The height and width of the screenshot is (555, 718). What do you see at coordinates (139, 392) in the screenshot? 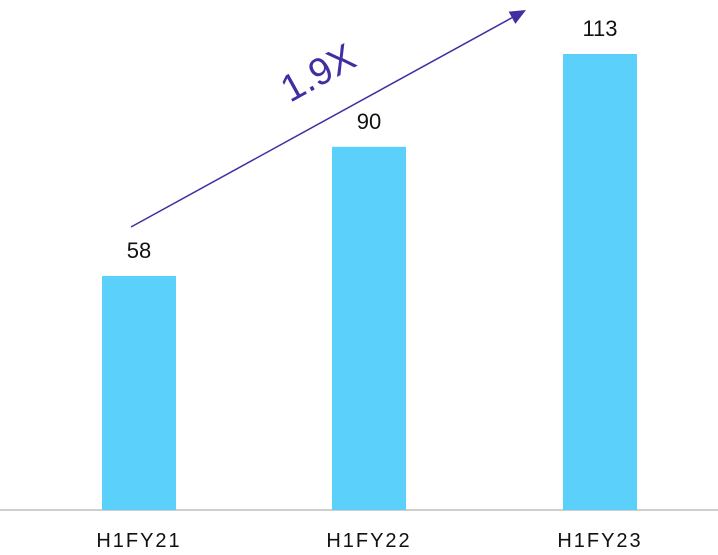
I see `bar-h1fy21` at bounding box center [139, 392].